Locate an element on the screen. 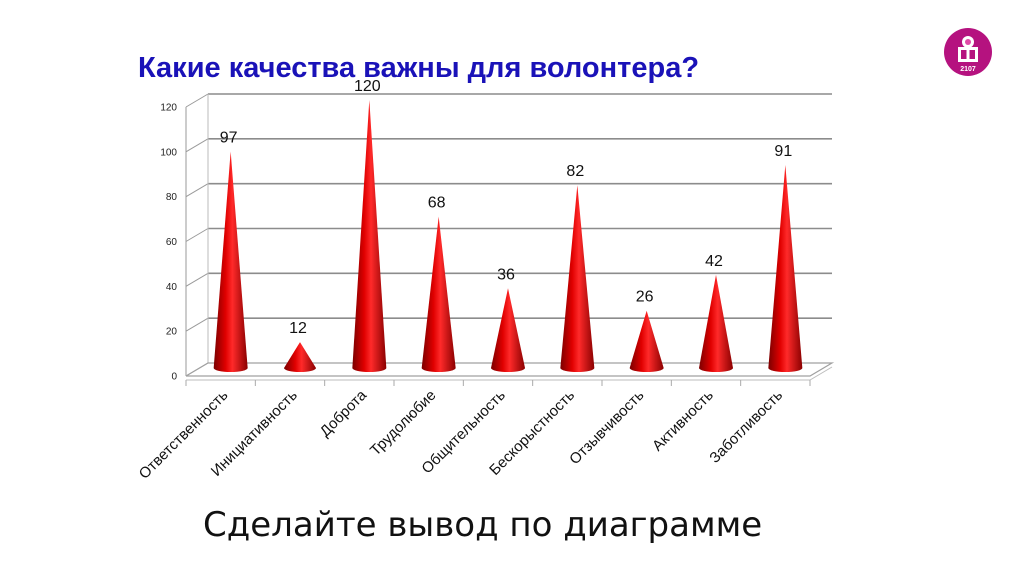 The height and width of the screenshot is (574, 1024). data-label: 42 is located at coordinates (714, 261).